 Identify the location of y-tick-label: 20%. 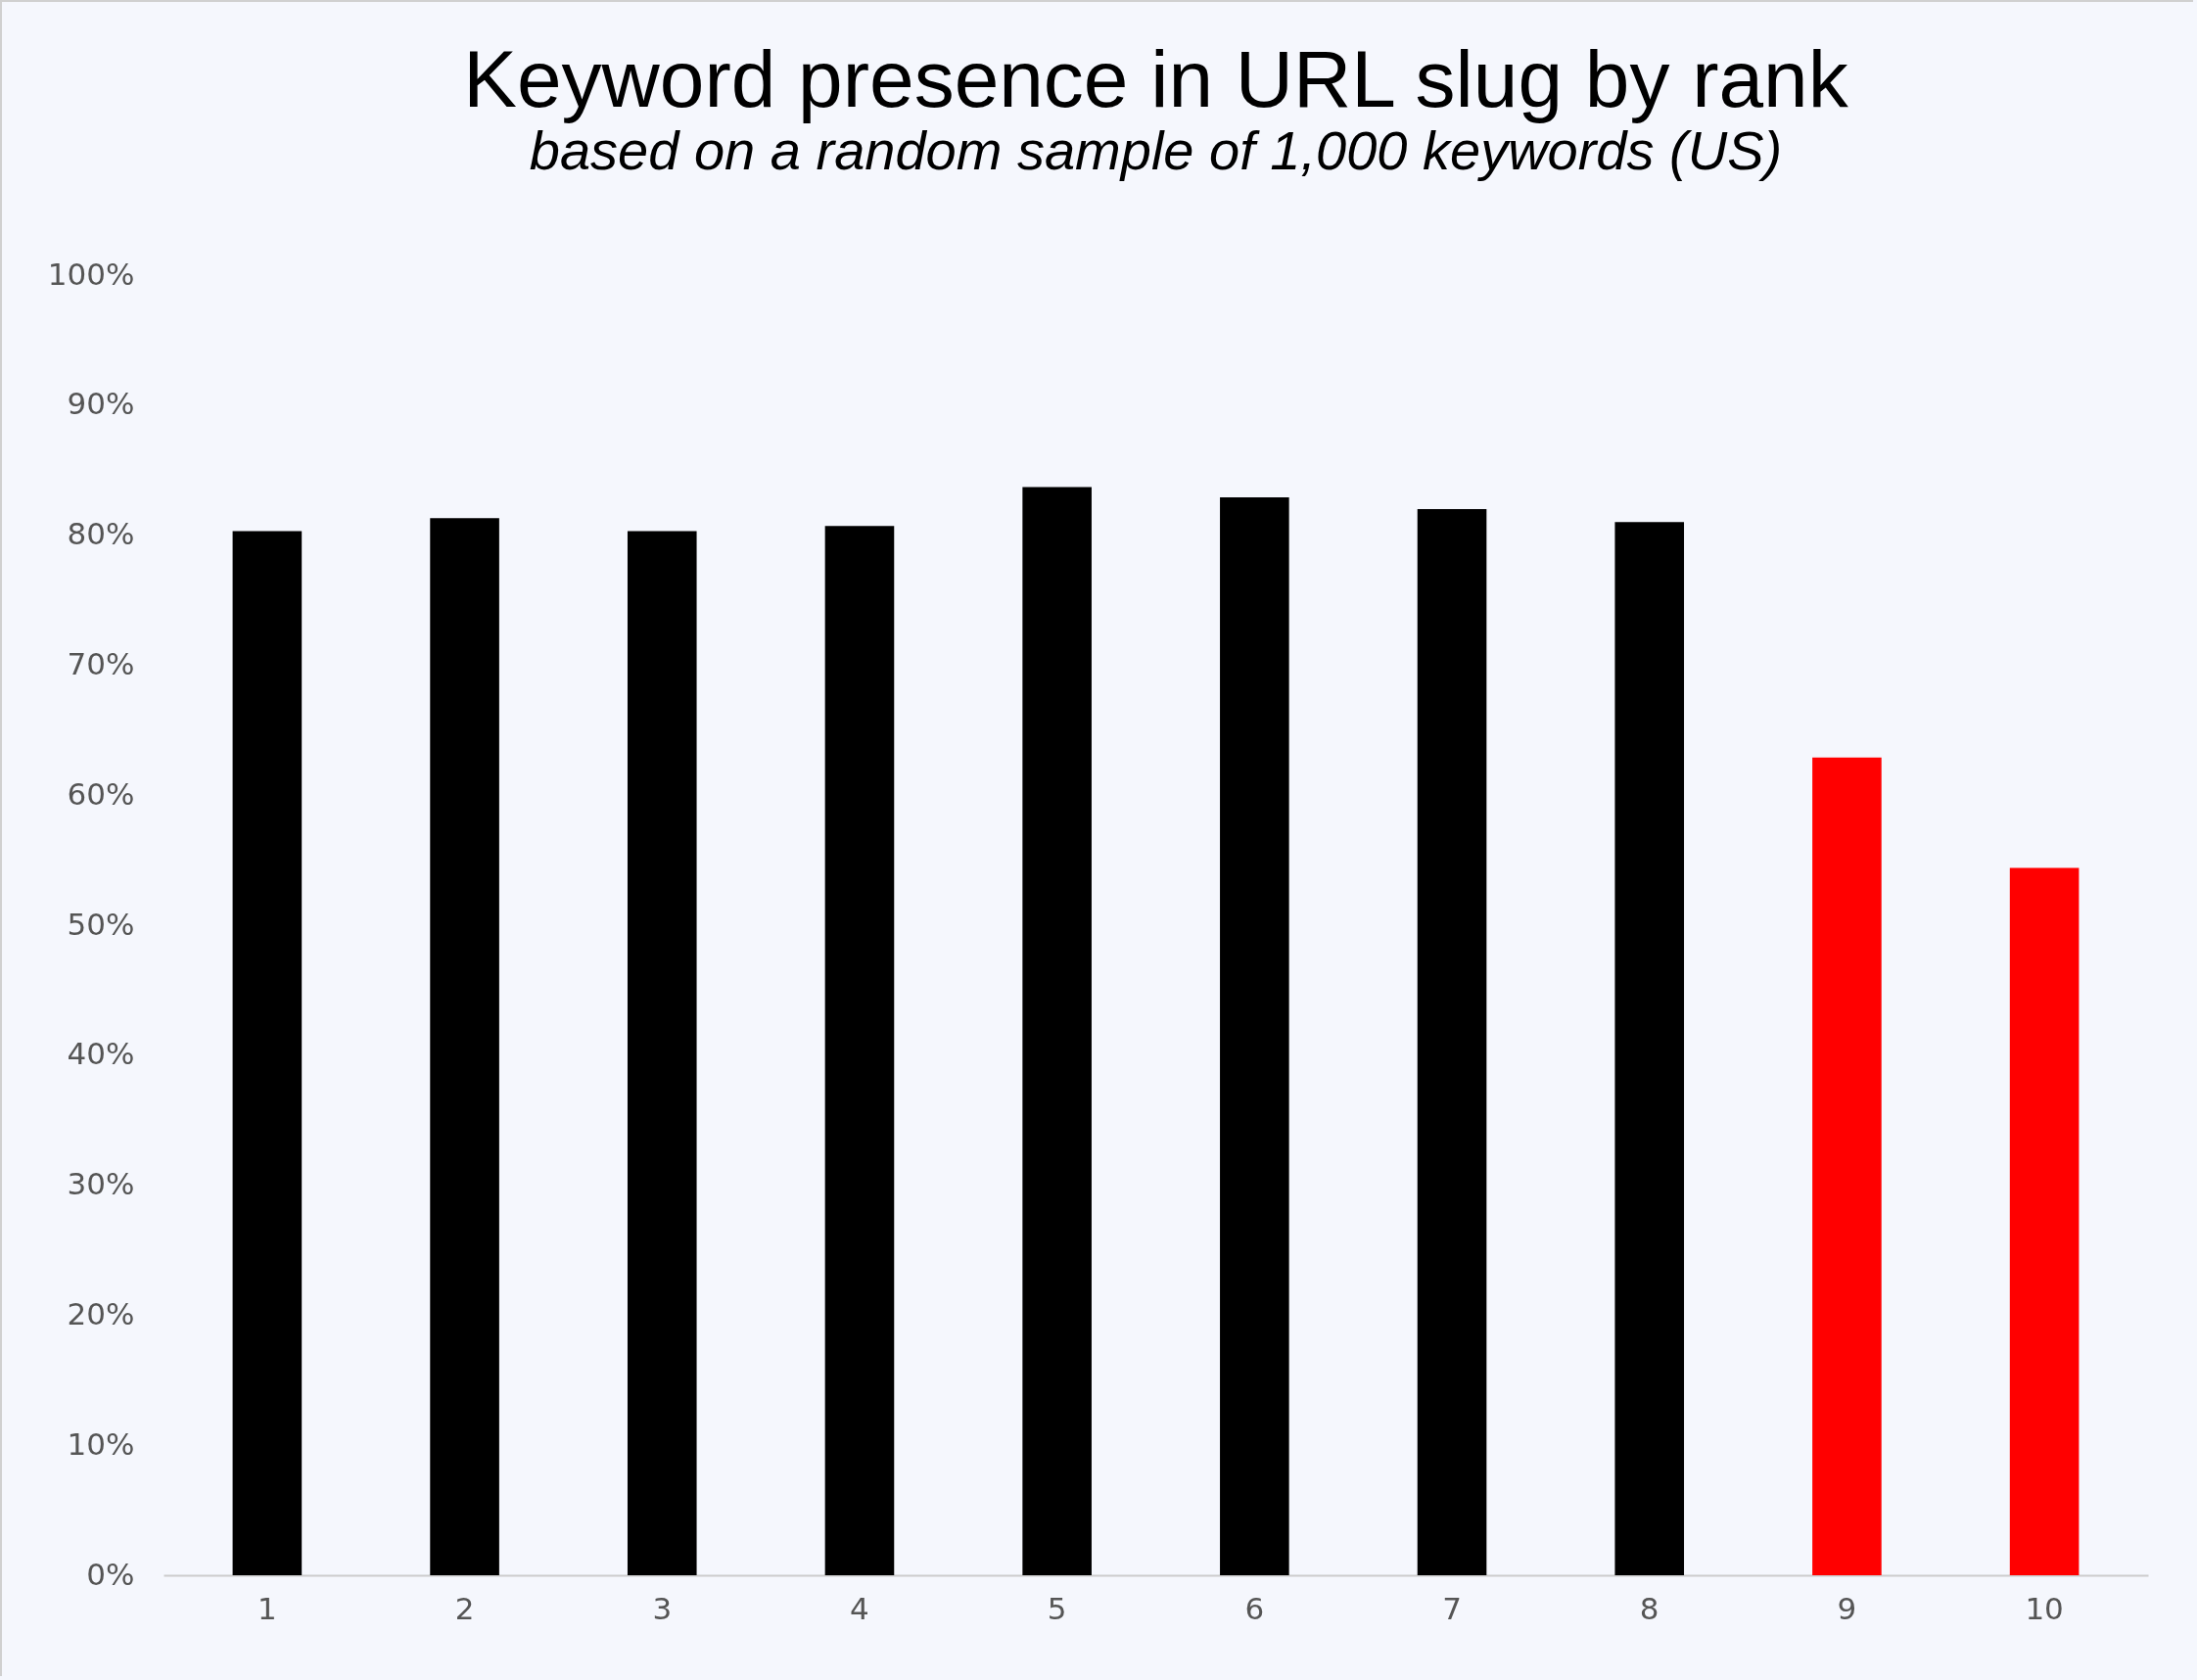
(101, 1313).